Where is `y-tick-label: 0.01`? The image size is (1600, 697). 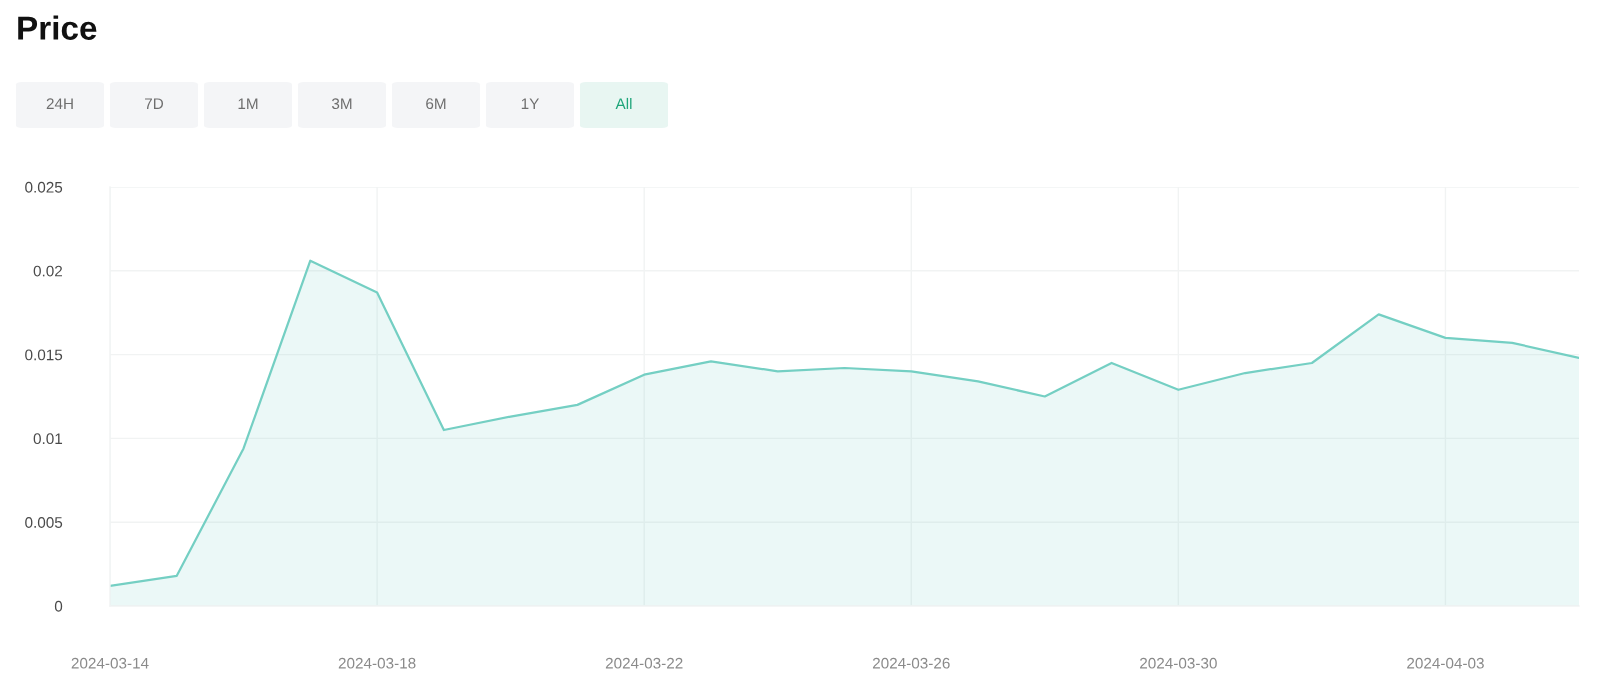 y-tick-label: 0.01 is located at coordinates (48, 439).